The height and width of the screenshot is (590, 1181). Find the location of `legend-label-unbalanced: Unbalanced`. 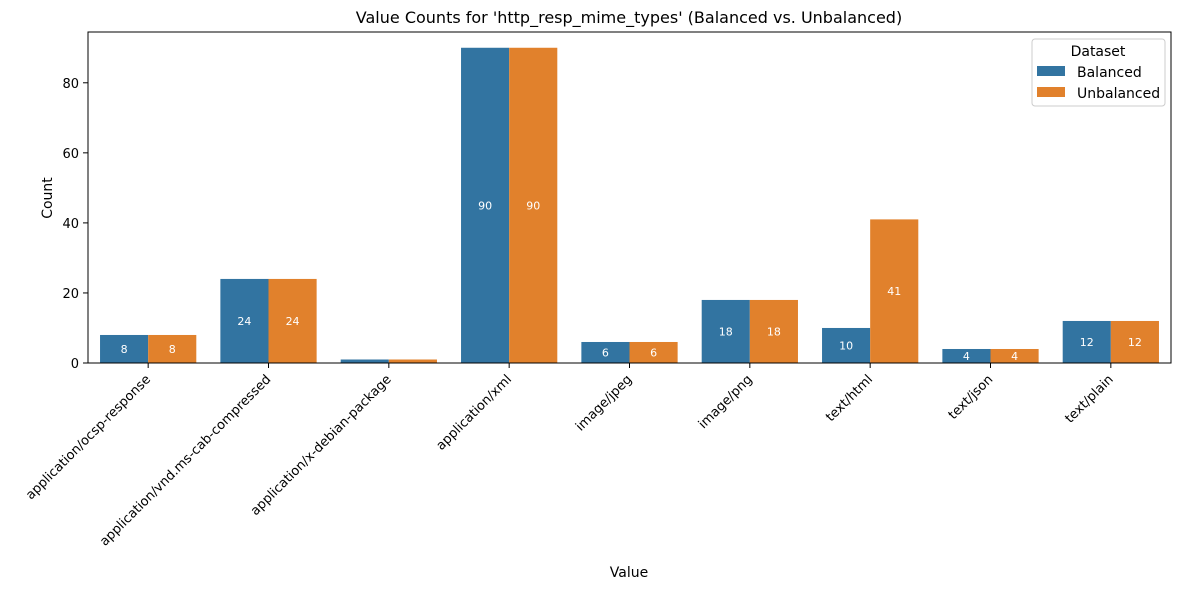

legend-label-unbalanced: Unbalanced is located at coordinates (1118, 94).